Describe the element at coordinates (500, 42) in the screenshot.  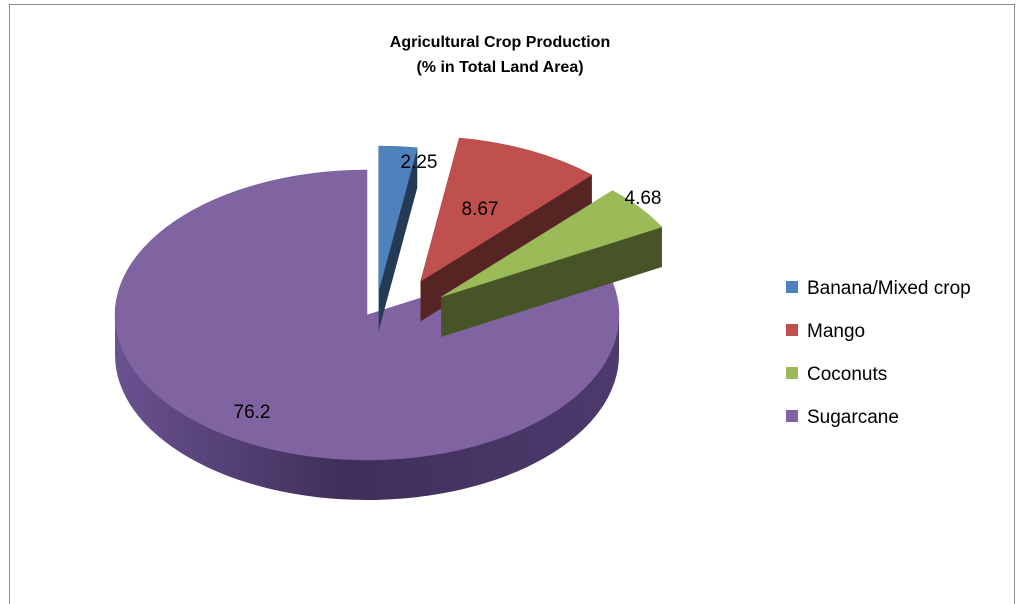
I see `chart-title: Agricultural Crop Production` at that location.